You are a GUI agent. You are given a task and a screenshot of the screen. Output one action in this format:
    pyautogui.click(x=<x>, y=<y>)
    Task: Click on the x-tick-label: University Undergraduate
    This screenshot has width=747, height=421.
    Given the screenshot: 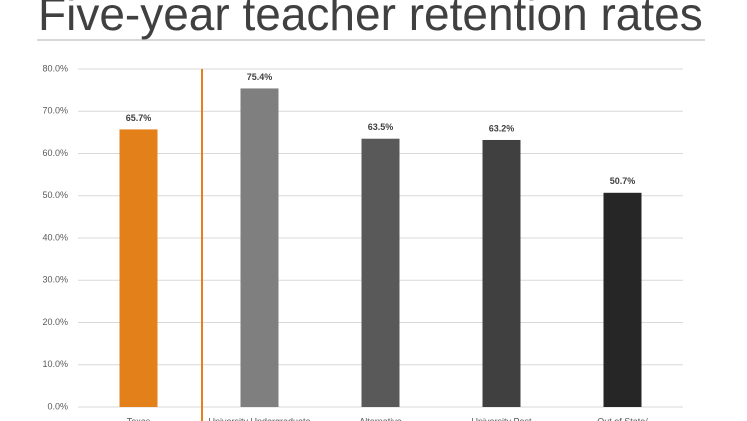 What is the action you would take?
    pyautogui.click(x=259, y=418)
    